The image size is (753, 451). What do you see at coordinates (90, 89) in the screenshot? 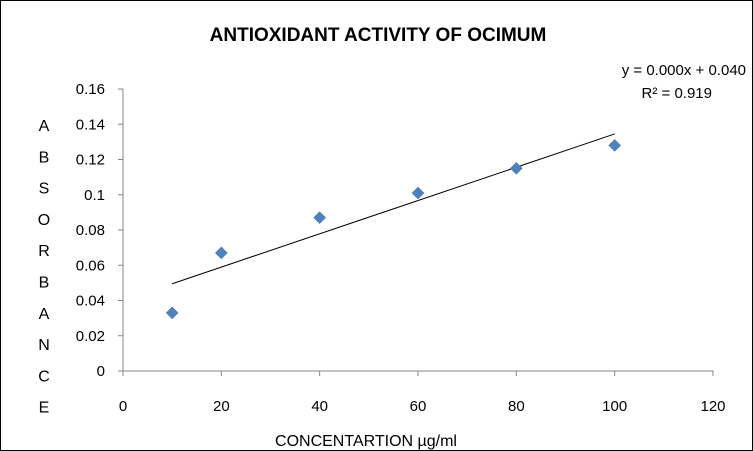
I see `y-tick-label: 0.16` at bounding box center [90, 89].